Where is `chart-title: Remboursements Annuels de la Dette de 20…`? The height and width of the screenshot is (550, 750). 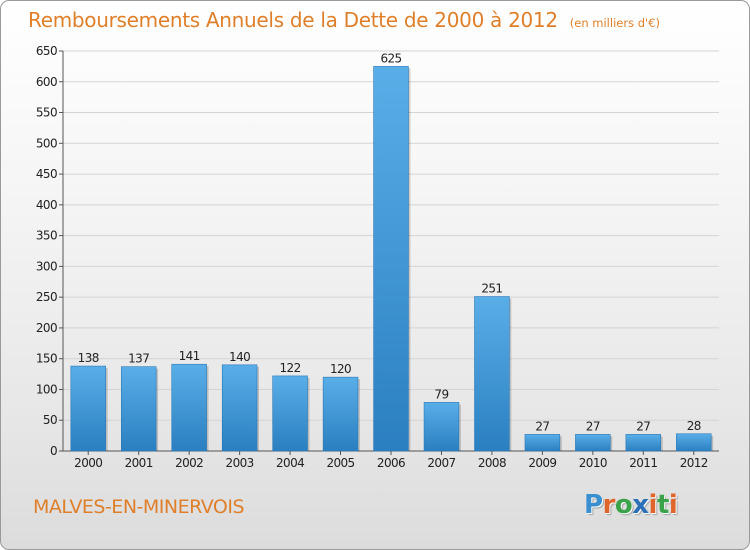 chart-title: Remboursements Annuels de la Dette de 20… is located at coordinates (344, 20).